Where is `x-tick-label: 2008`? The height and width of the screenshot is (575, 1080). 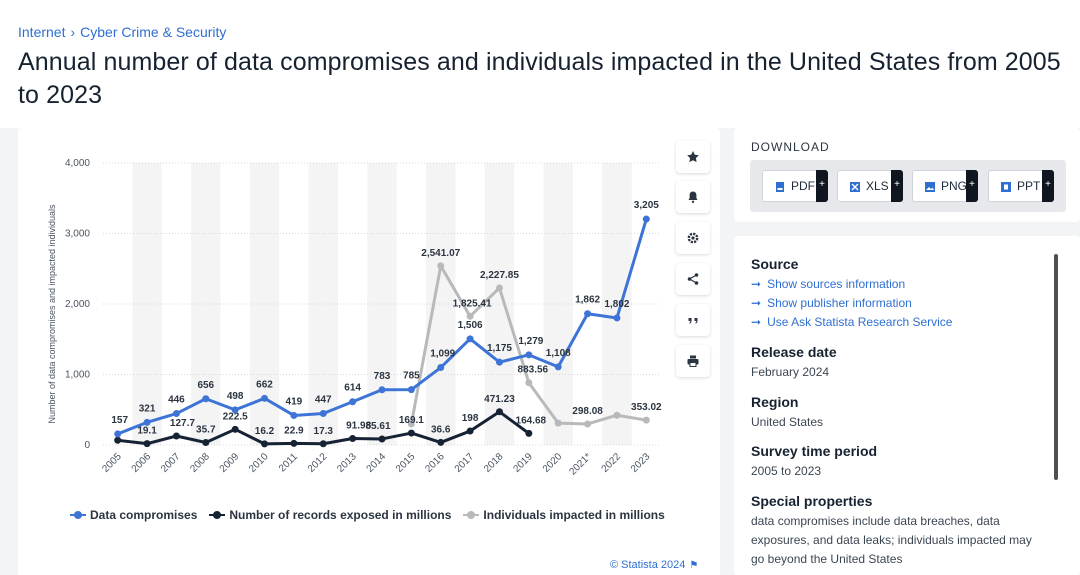 x-tick-label: 2008 is located at coordinates (200, 463).